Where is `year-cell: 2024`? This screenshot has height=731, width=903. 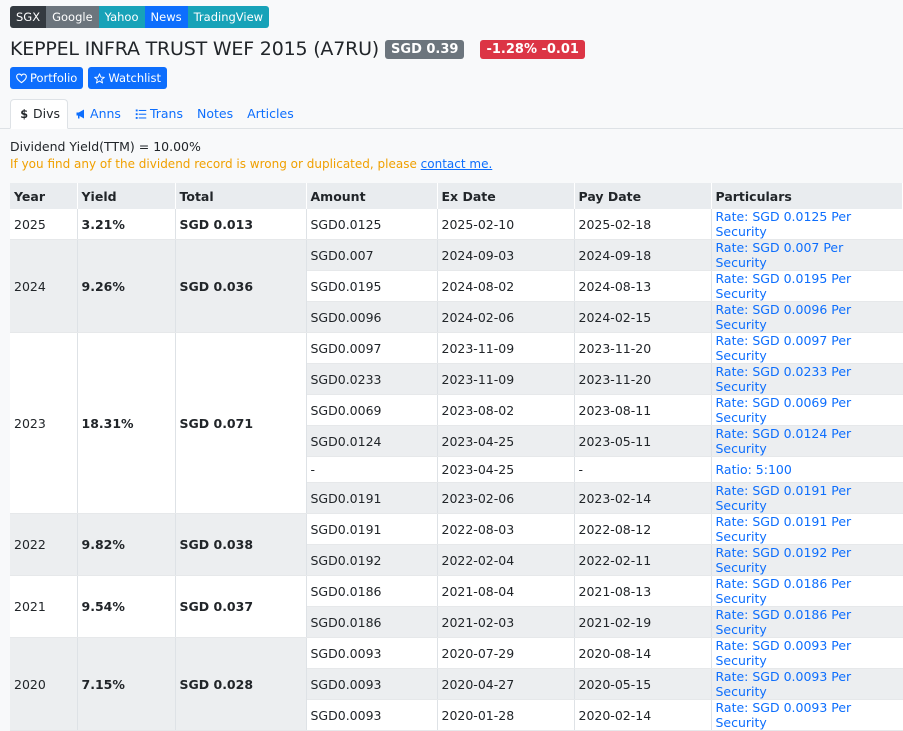 year-cell: 2024 is located at coordinates (44, 286).